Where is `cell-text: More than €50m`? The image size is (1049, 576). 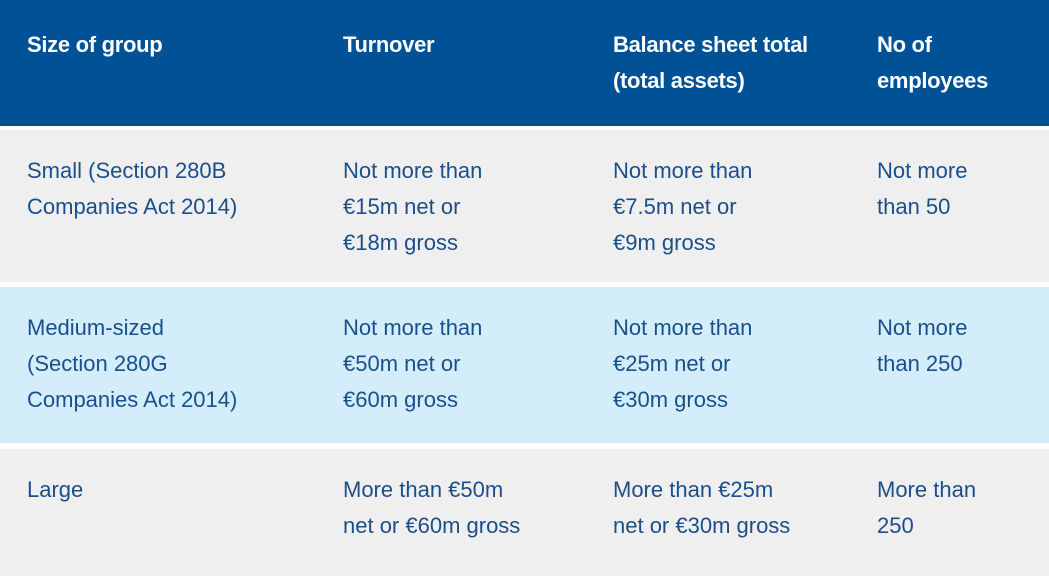 cell-text: More than €50m is located at coordinates (423, 489).